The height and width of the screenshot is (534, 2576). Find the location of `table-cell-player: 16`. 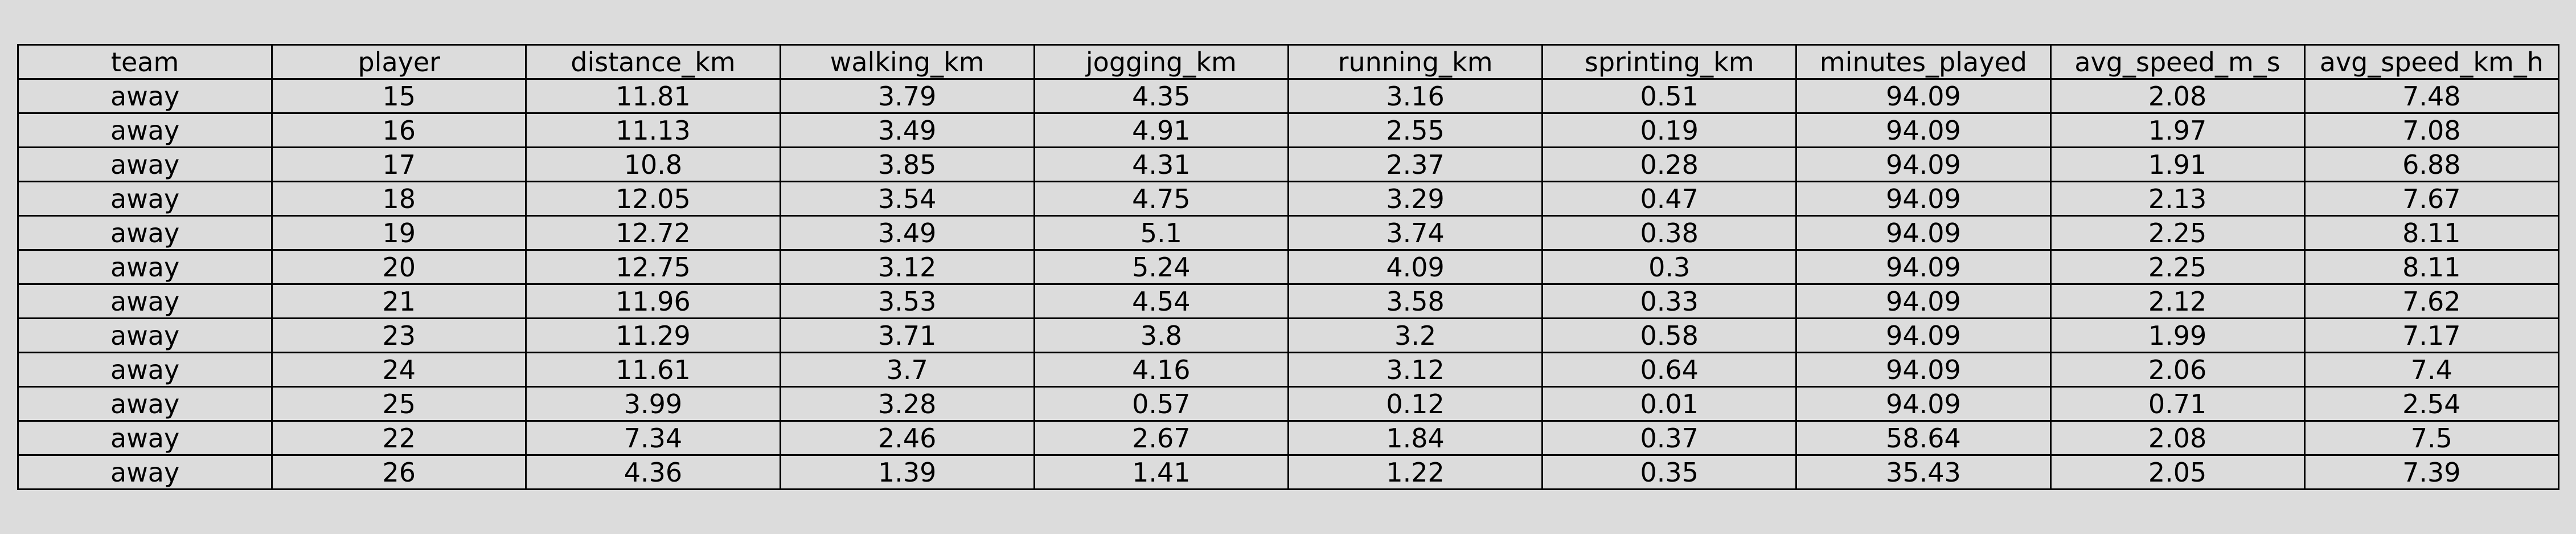

table-cell-player: 16 is located at coordinates (399, 130).